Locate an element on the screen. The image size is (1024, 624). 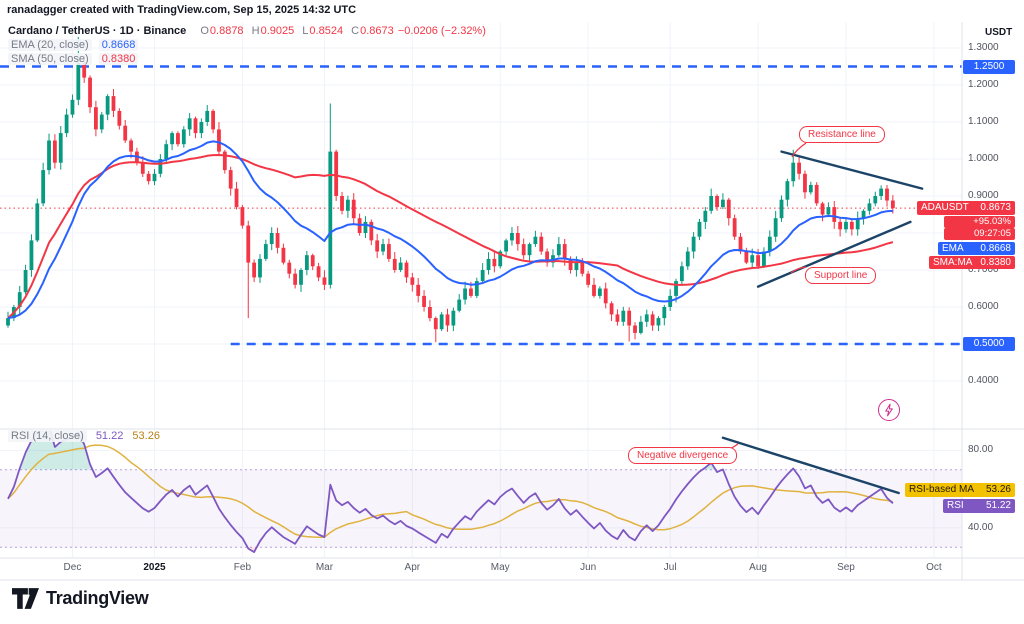
time-axis-label: Feb is located at coordinates (242, 567).